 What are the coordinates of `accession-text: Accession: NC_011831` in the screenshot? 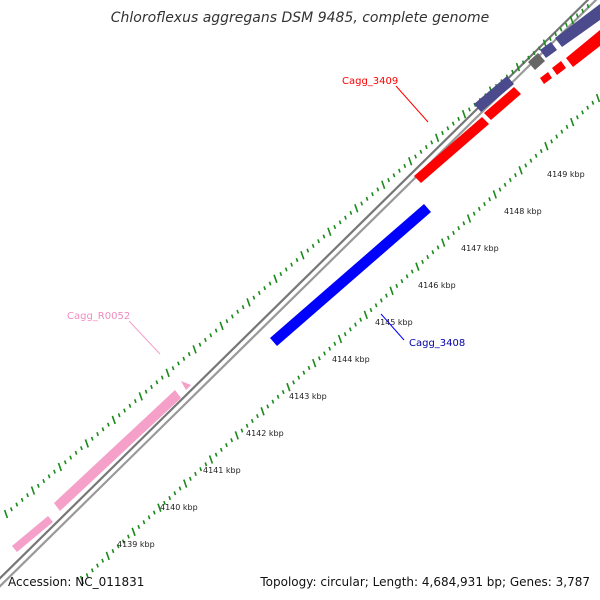 It's located at (76, 582).